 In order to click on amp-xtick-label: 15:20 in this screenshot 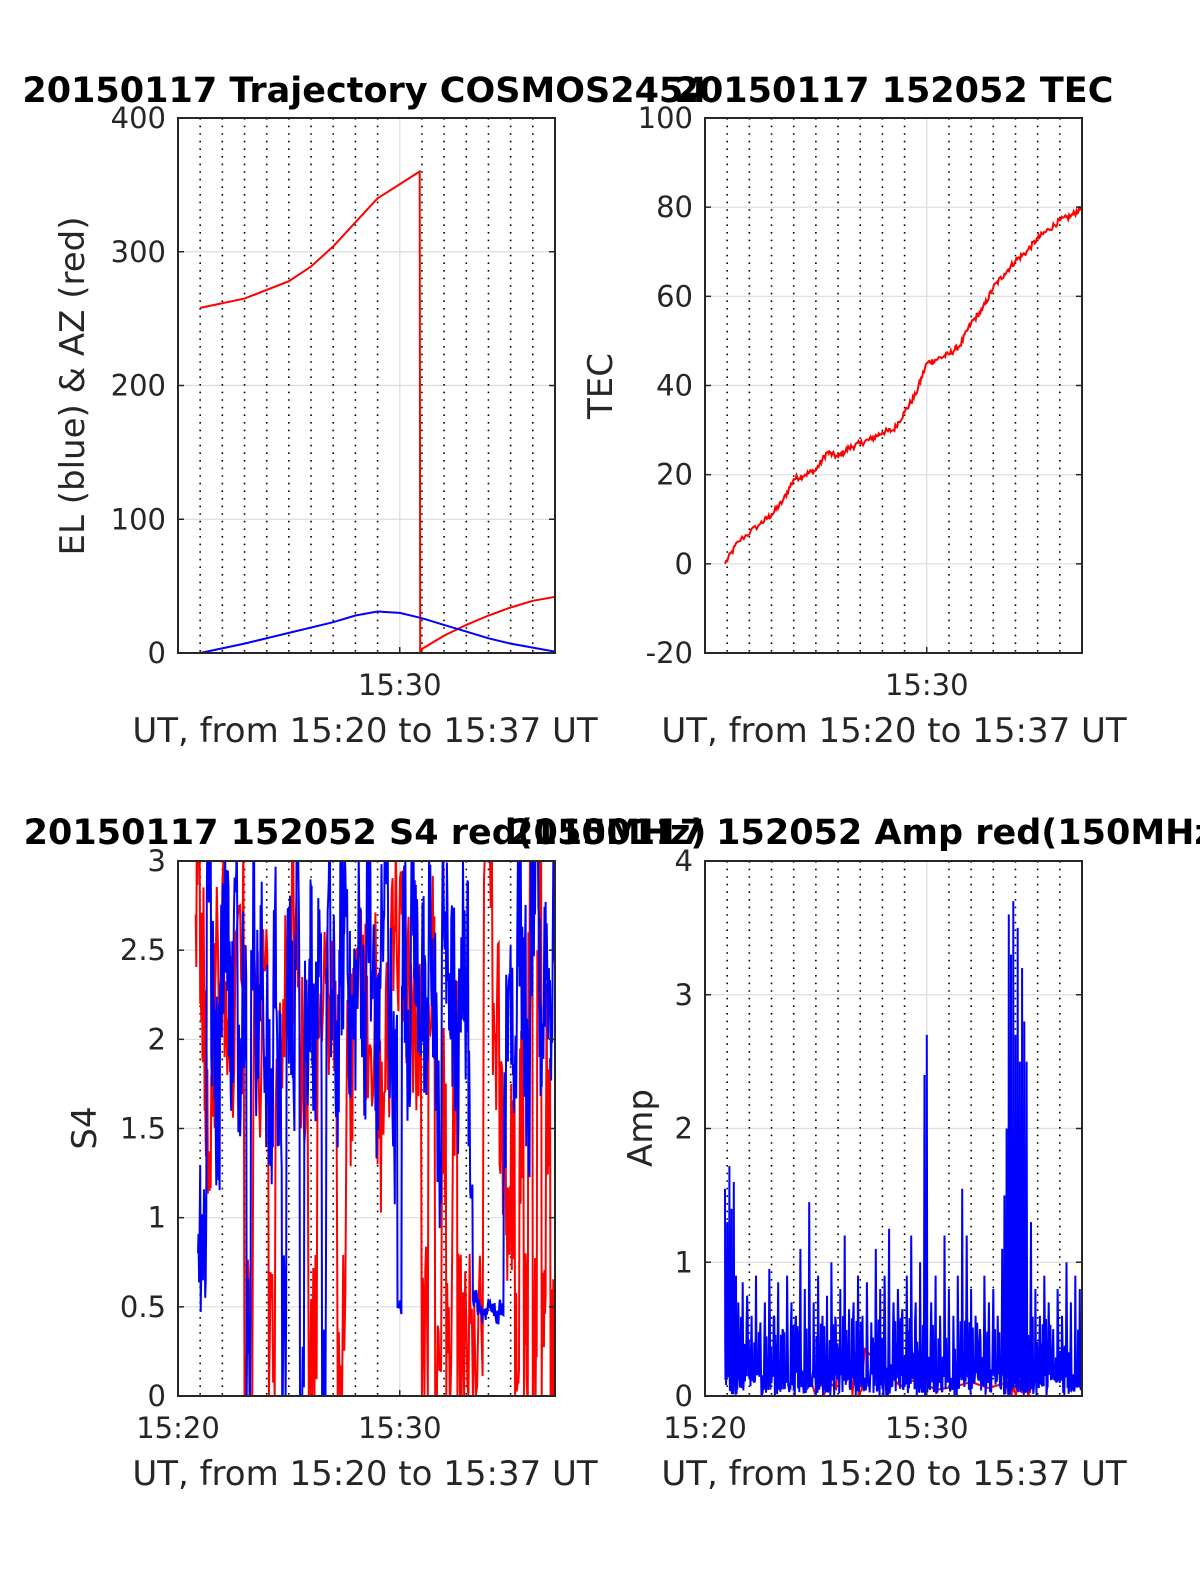, I will do `click(705, 1428)`.